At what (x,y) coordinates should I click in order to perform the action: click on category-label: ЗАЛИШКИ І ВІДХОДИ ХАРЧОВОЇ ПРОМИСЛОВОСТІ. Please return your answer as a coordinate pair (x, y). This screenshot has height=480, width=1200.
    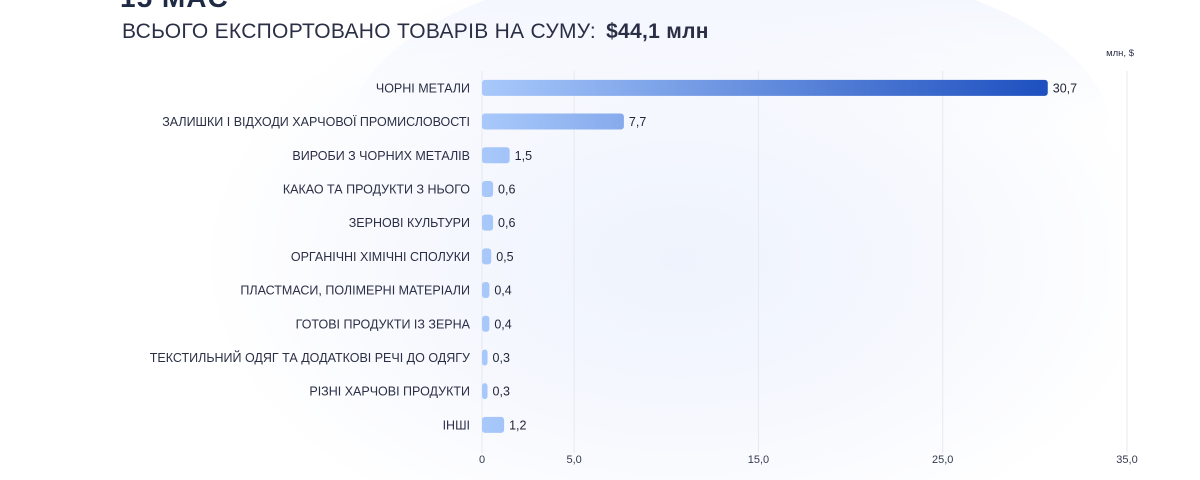
    Looking at the image, I should click on (316, 122).